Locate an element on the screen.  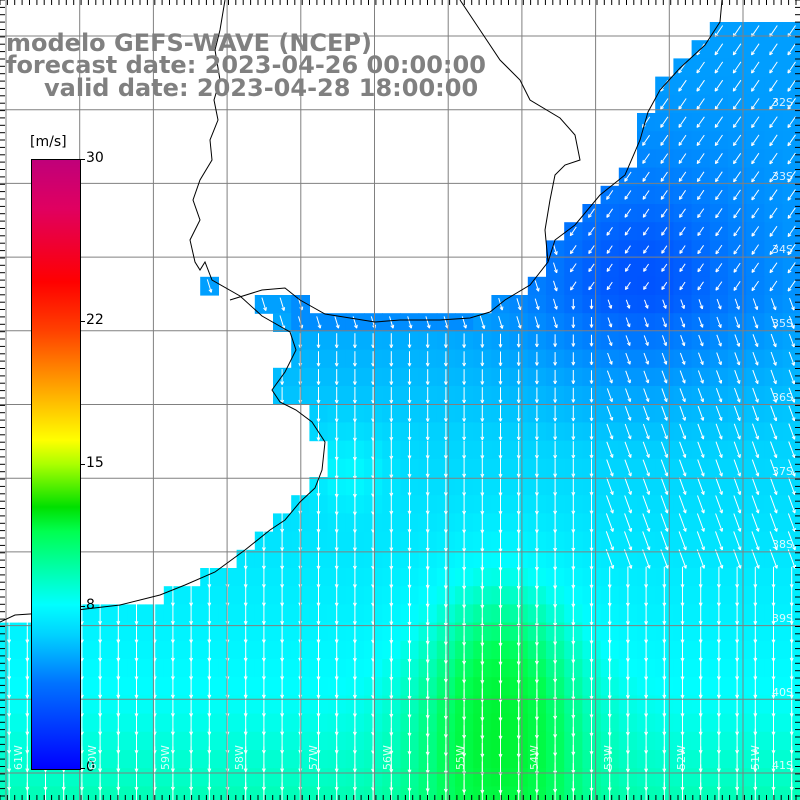
longitude-label: 60W is located at coordinates (92, 757).